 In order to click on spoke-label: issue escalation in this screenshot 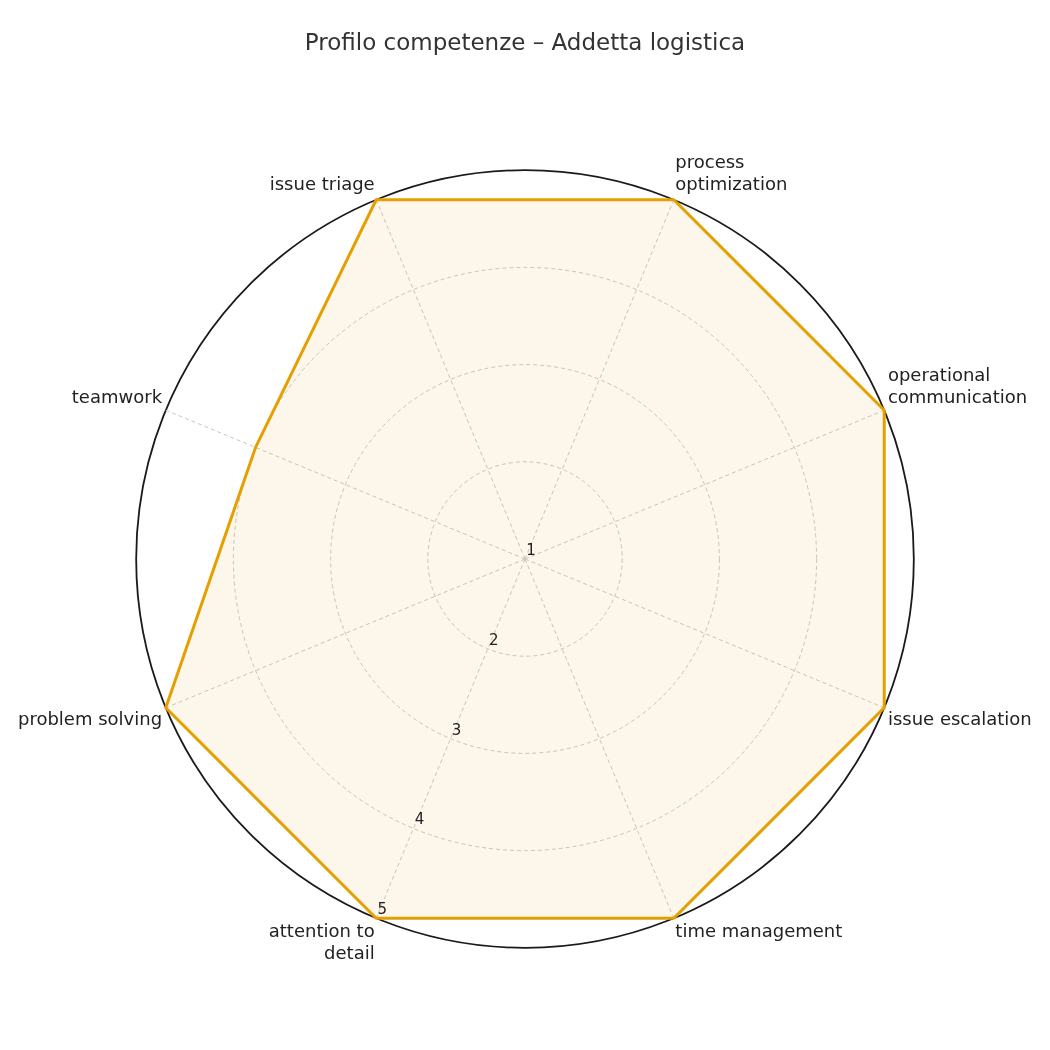, I will do `click(959, 718)`.